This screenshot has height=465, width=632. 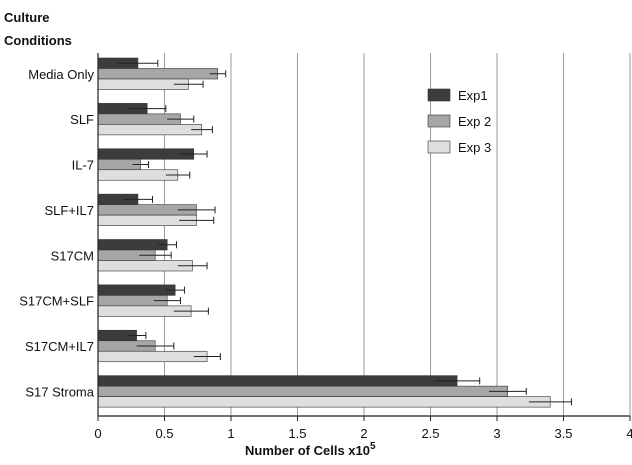 What do you see at coordinates (61, 74) in the screenshot?
I see `category-label: Media Only` at bounding box center [61, 74].